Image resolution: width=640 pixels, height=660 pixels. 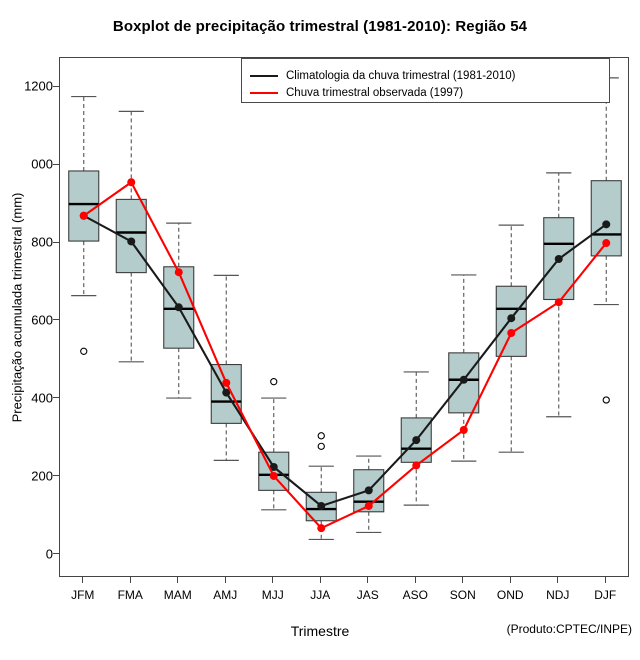 I want to click on x-tick-label-djf: DJF, so click(x=605, y=595).